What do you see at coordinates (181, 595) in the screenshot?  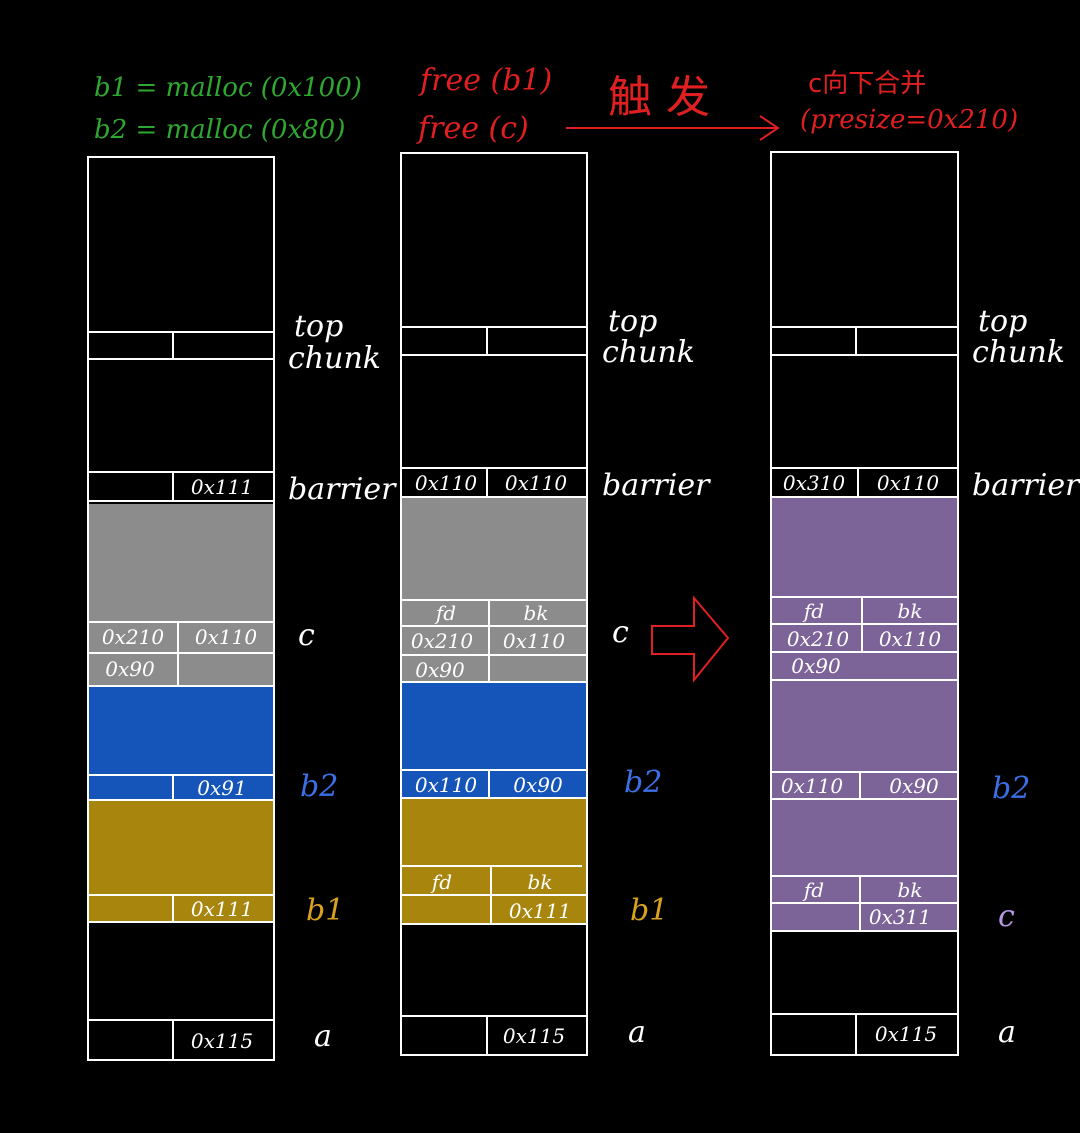 I see `col1-c-fill` at bounding box center [181, 595].